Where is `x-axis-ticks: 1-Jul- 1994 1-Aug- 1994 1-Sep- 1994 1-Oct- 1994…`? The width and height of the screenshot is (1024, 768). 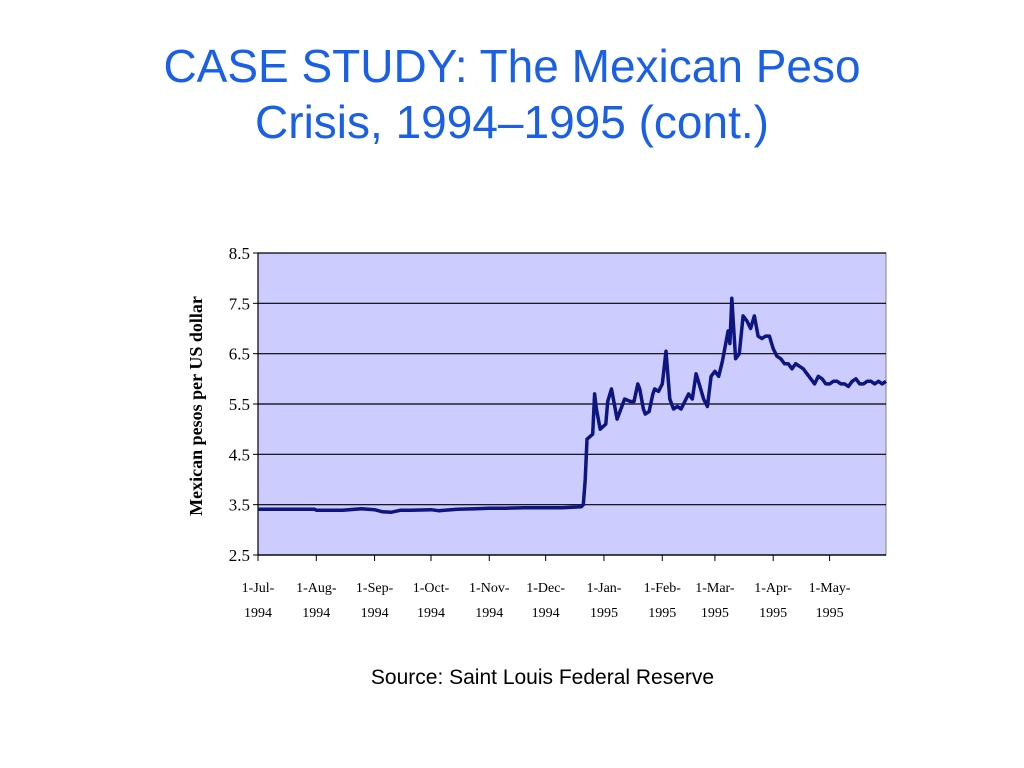 x-axis-ticks: 1-Jul- 1994 1-Aug- 1994 1-Sep- 1994 1-Oct- 1994… is located at coordinates (546, 588).